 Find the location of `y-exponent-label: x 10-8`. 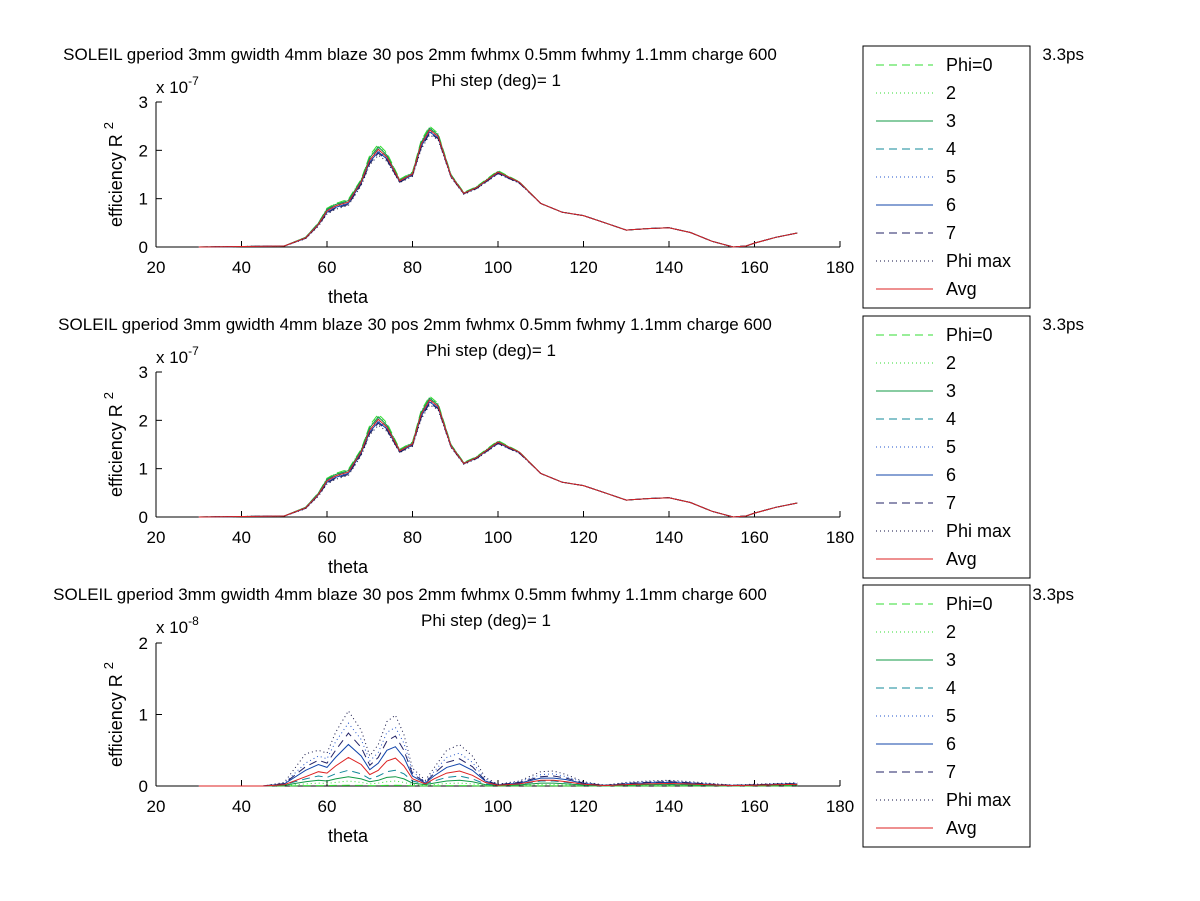

y-exponent-label: x 10-8 is located at coordinates (177, 625).